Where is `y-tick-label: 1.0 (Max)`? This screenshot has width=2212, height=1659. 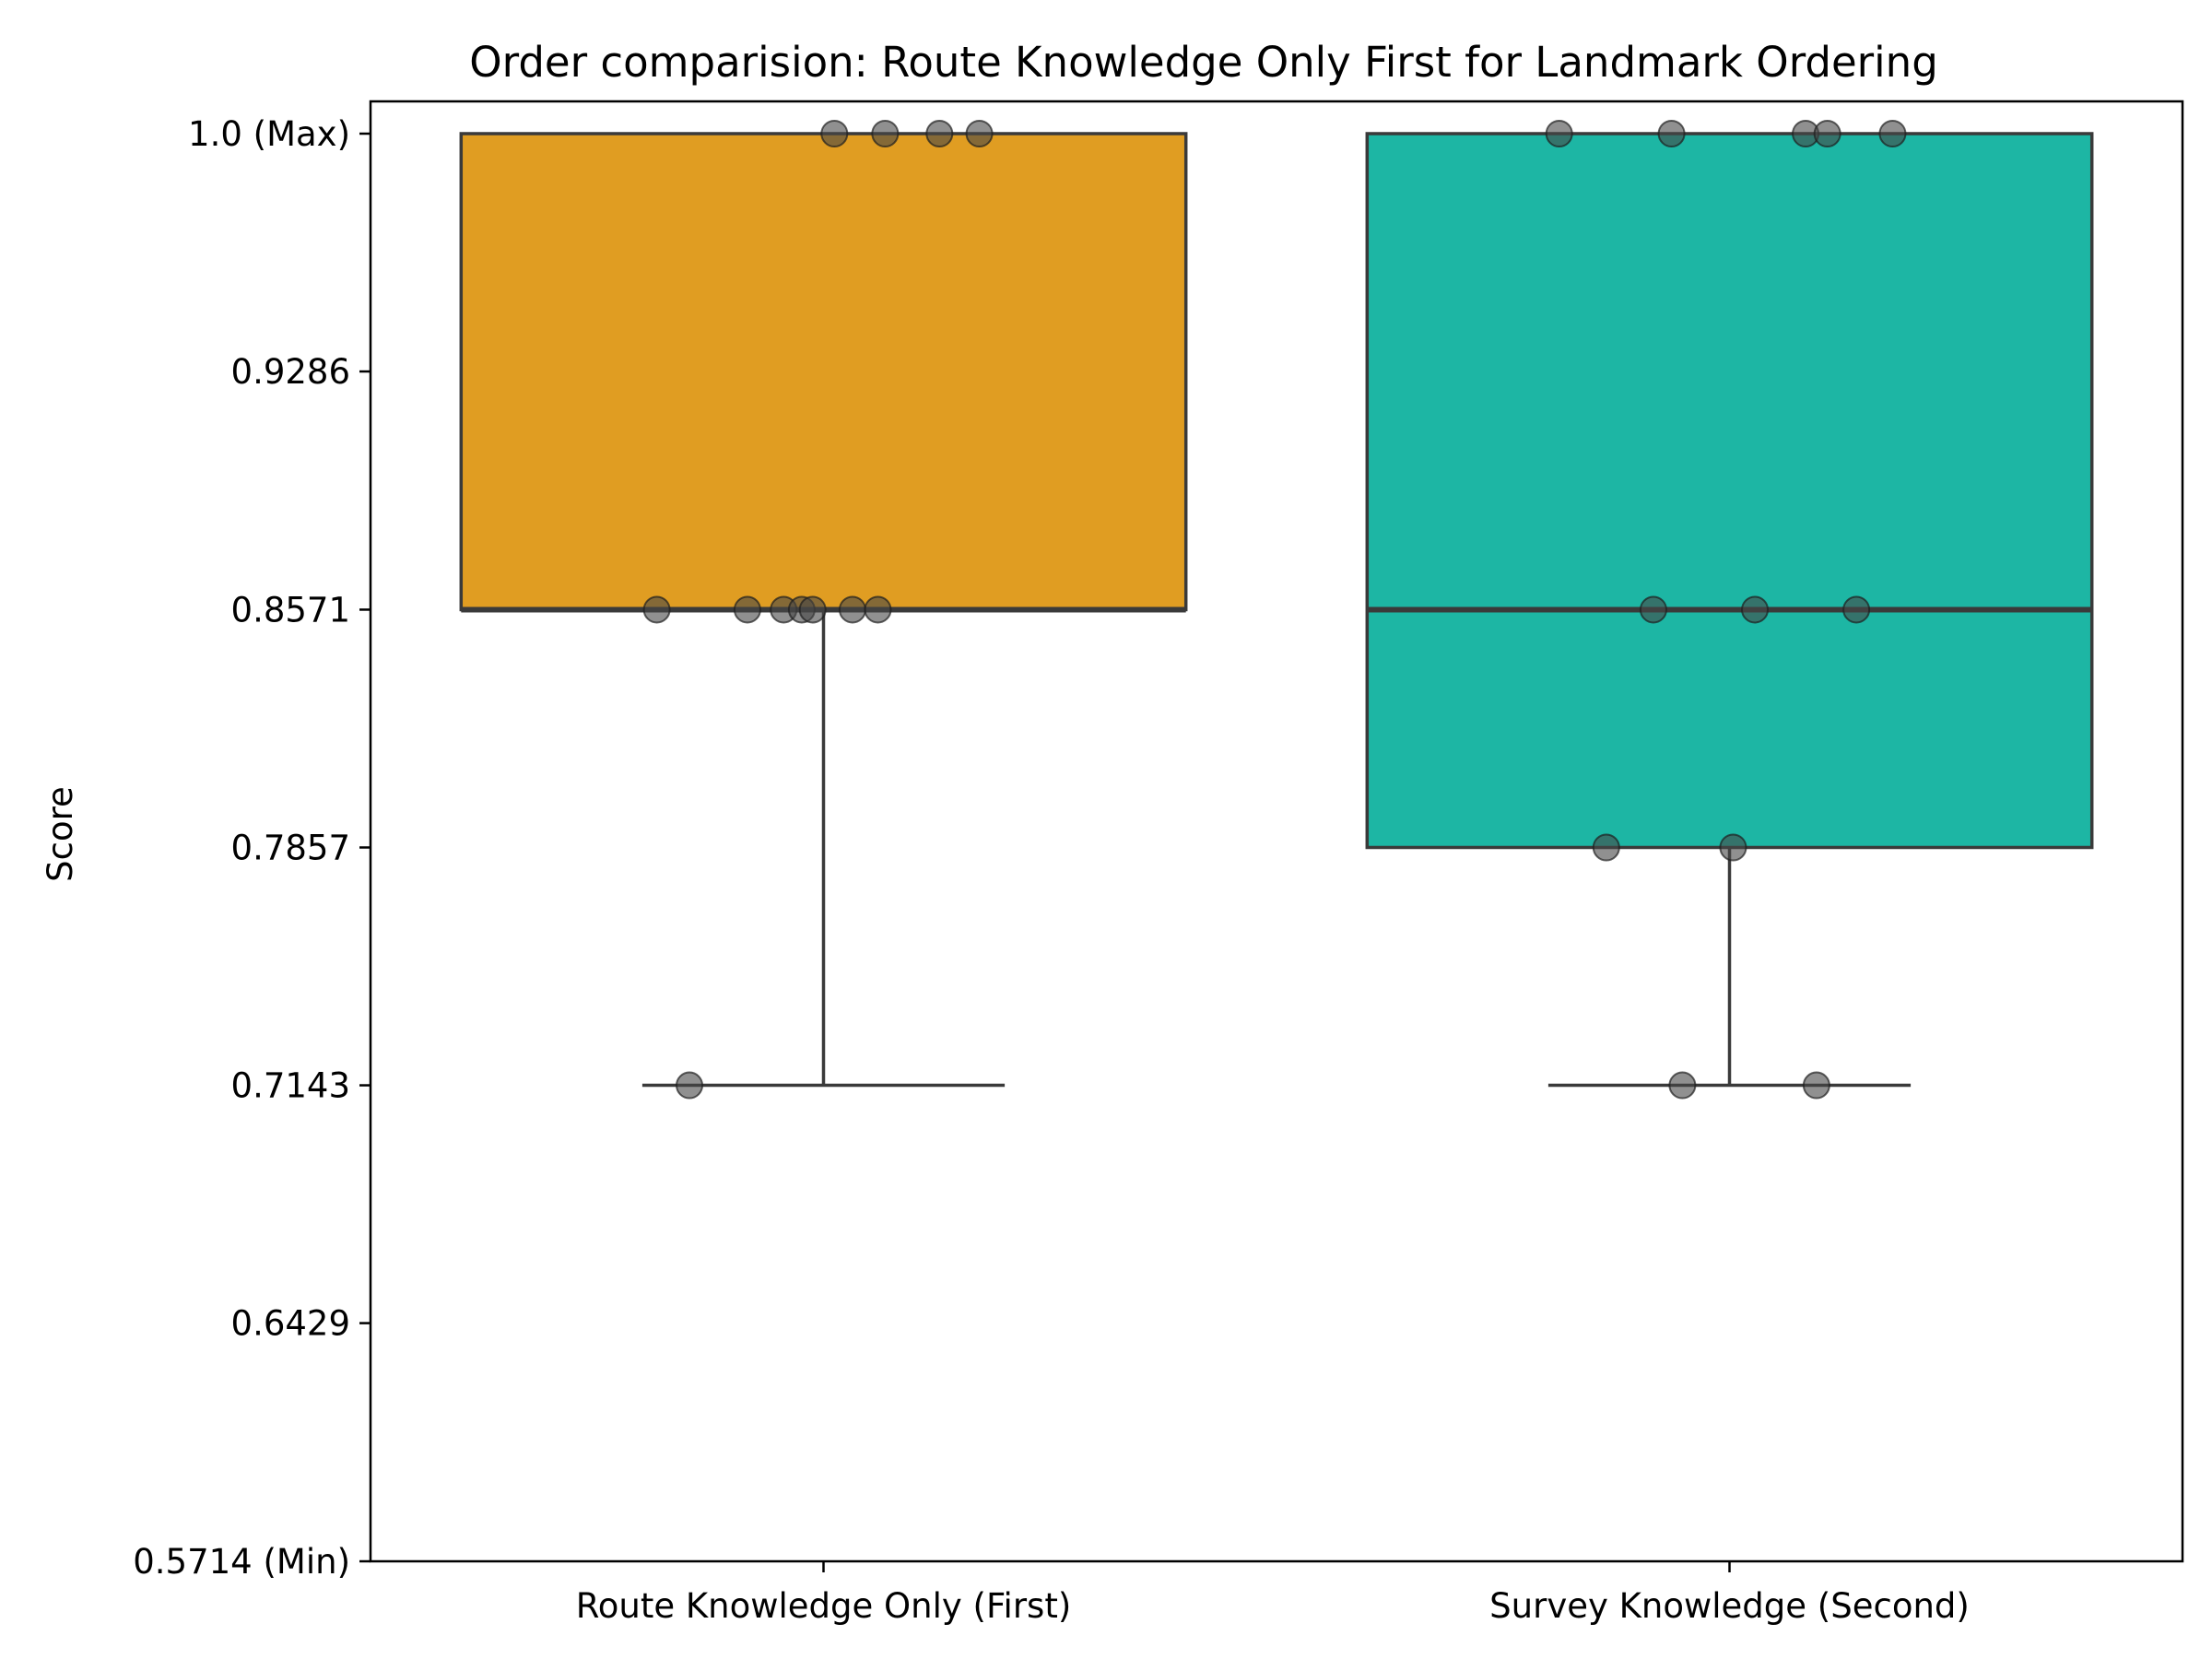
y-tick-label: 1.0 (Max) is located at coordinates (269, 134).